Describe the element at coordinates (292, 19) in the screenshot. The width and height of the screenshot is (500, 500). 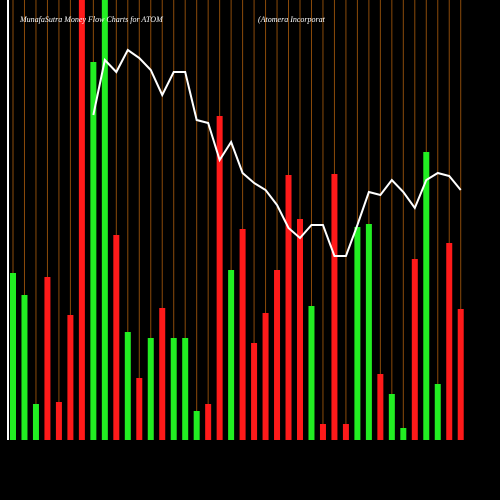
I see `chart-subtitle: (Atomera Incorporat` at that location.